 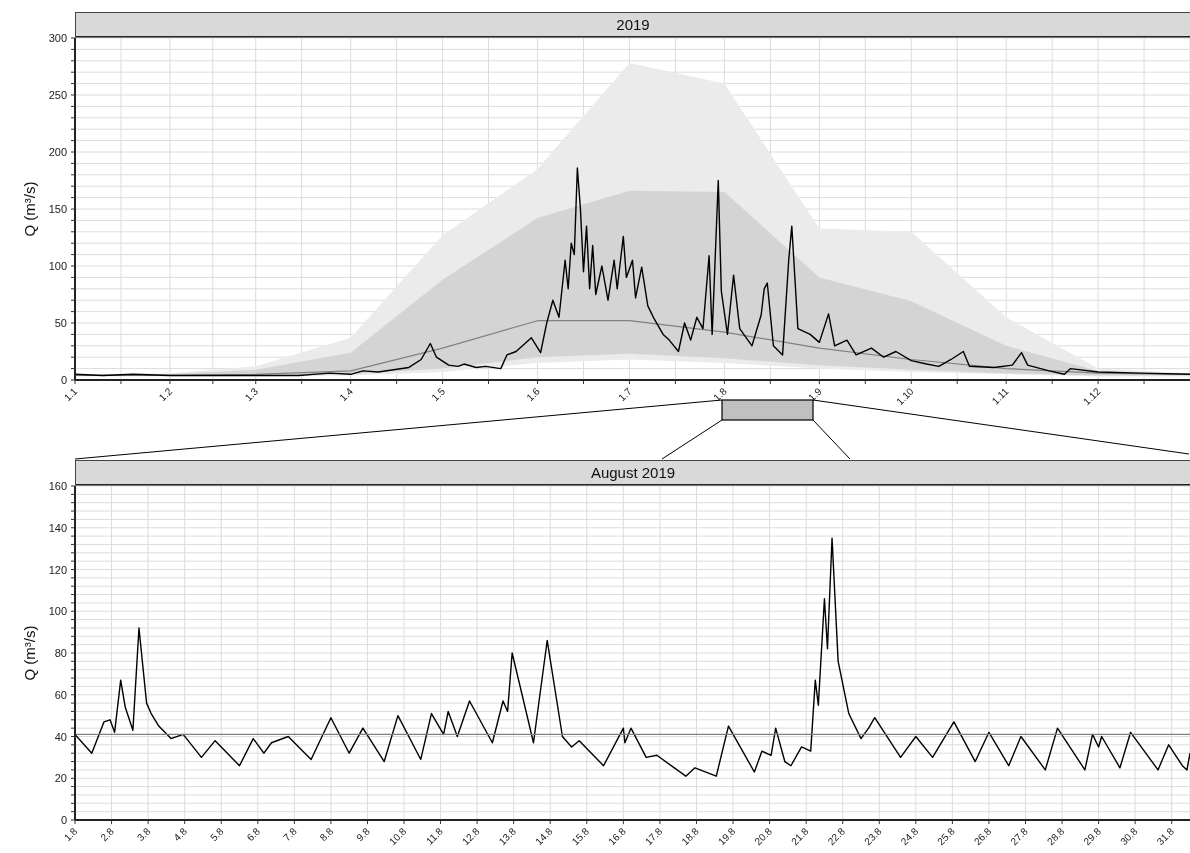 I want to click on y-tick-label: 80, so click(x=60, y=653).